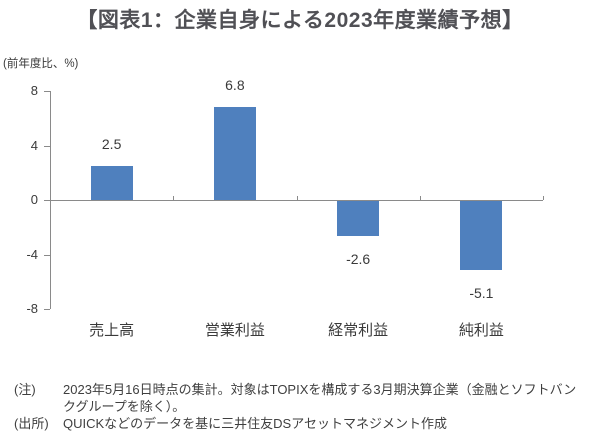 The width and height of the screenshot is (600, 447). Describe the element at coordinates (358, 330) in the screenshot. I see `category-label: 経常利益` at that location.